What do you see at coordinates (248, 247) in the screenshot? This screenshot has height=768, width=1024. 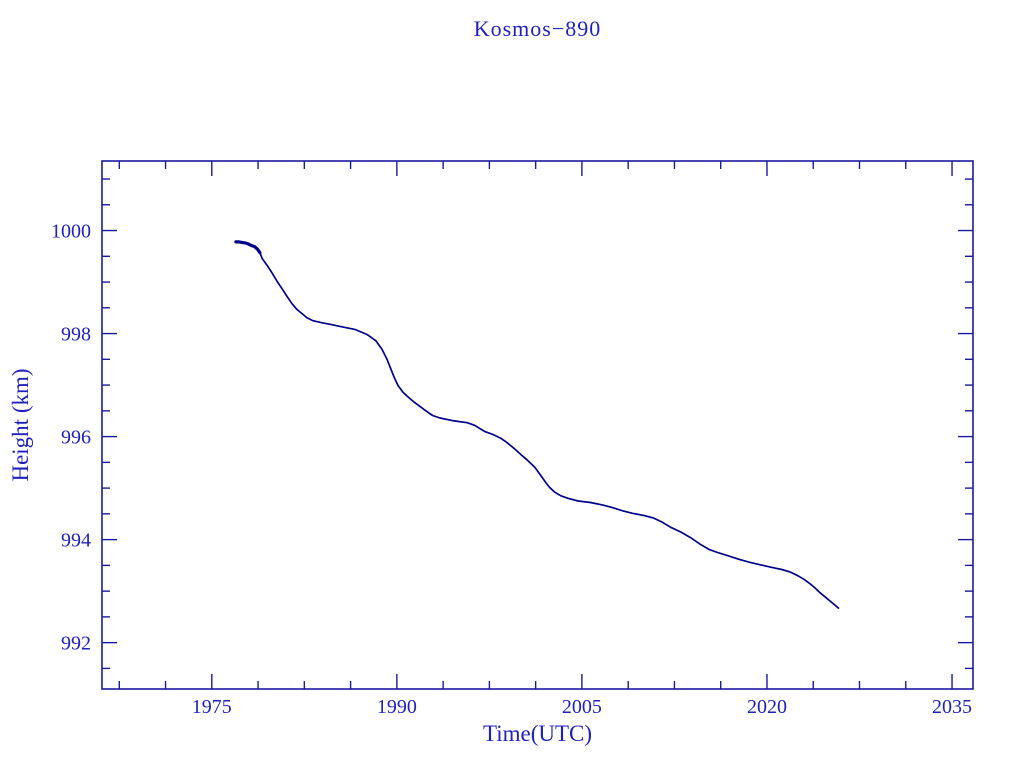 I see `height-curve-dense-start` at bounding box center [248, 247].